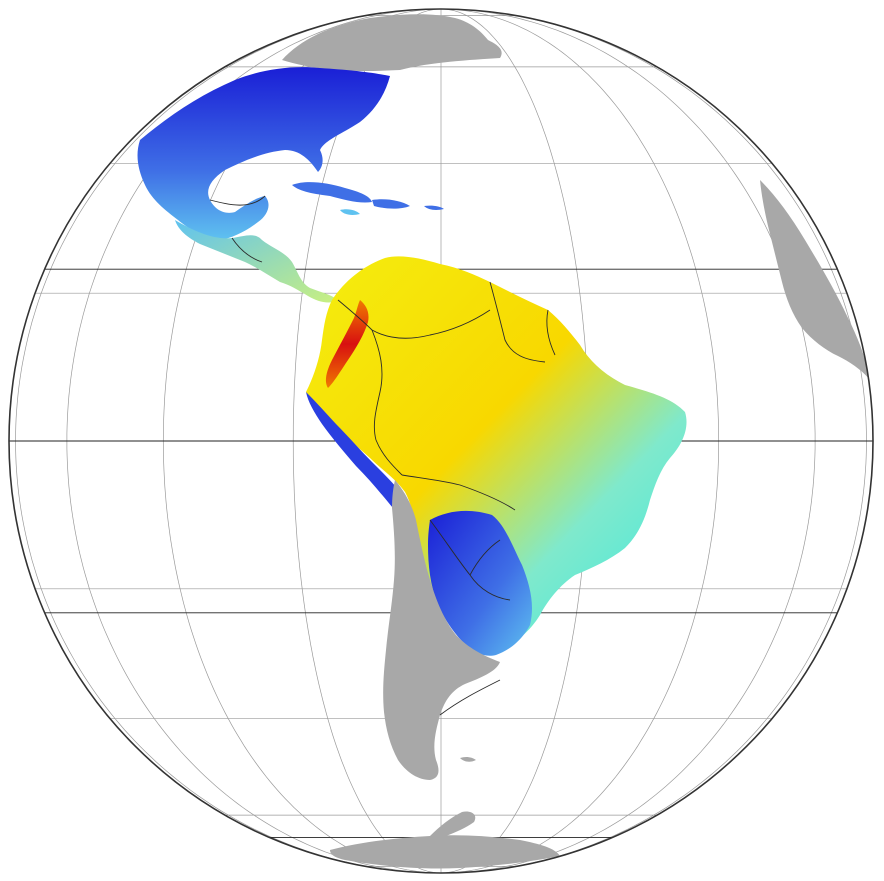 The image size is (884, 881). I want to click on antarctic-peninsula-gray, so click(453, 823).